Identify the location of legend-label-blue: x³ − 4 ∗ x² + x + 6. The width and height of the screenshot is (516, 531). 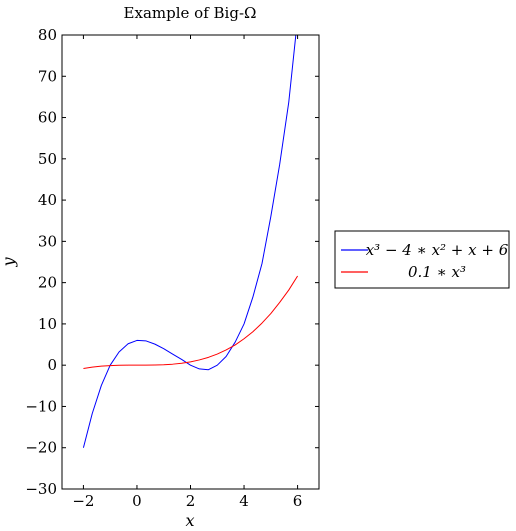
(437, 250).